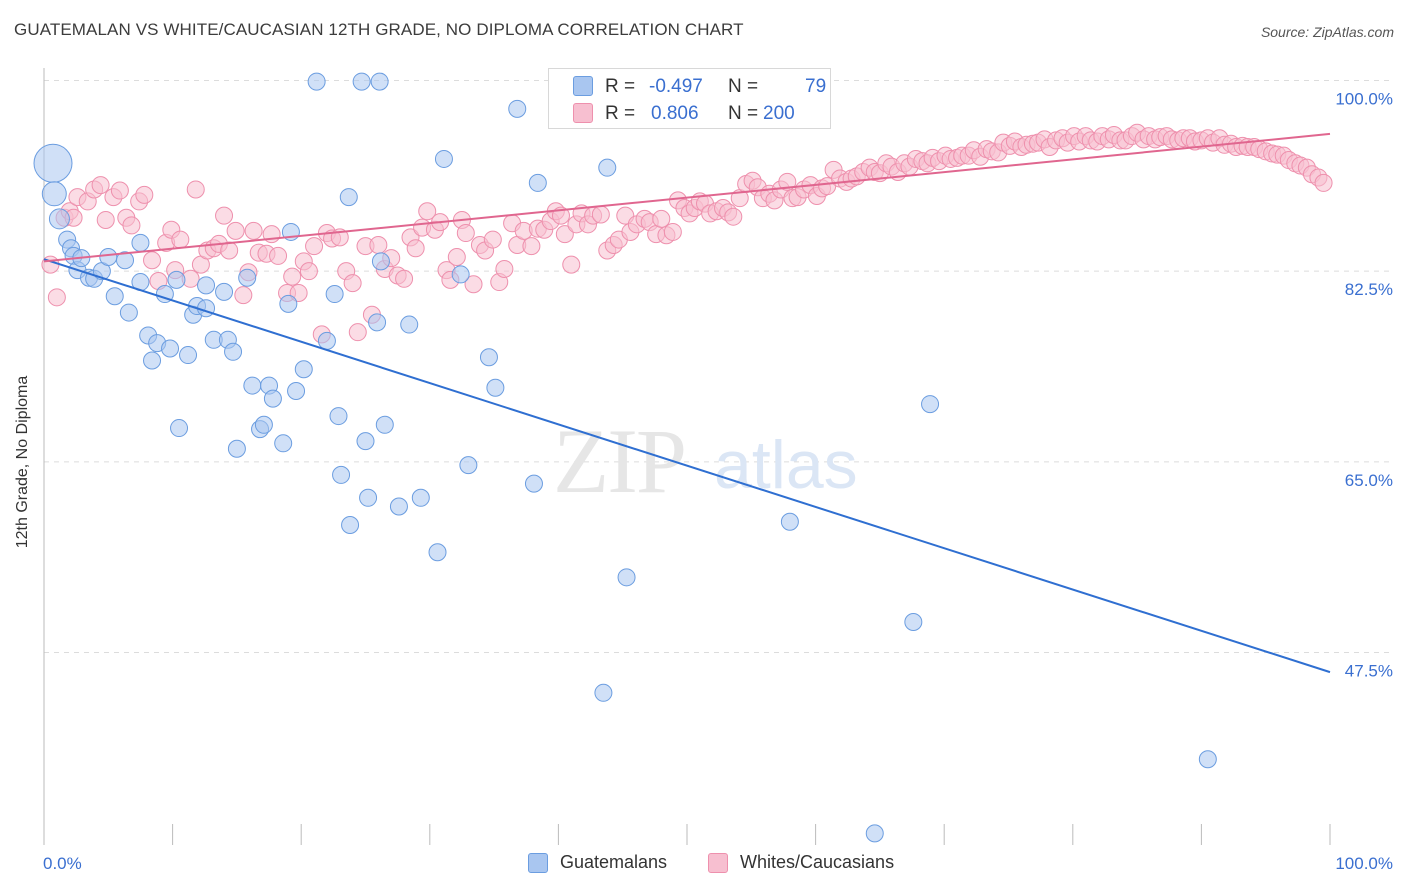  What do you see at coordinates (718, 863) in the screenshot?
I see `bottom-legend-swatch-pink` at bounding box center [718, 863].